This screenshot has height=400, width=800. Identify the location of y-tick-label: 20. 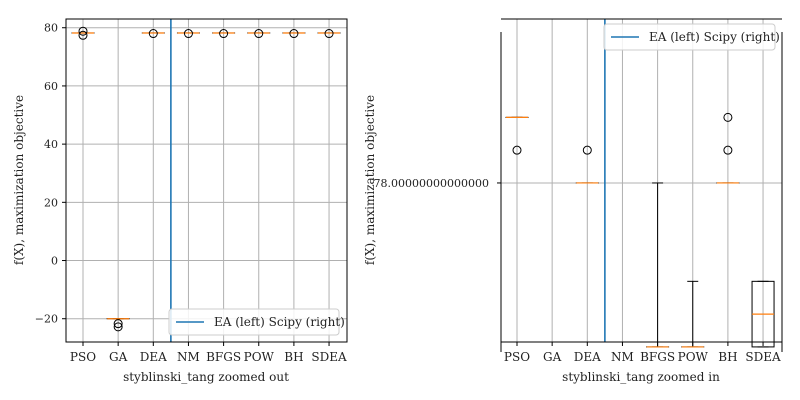
(51, 202).